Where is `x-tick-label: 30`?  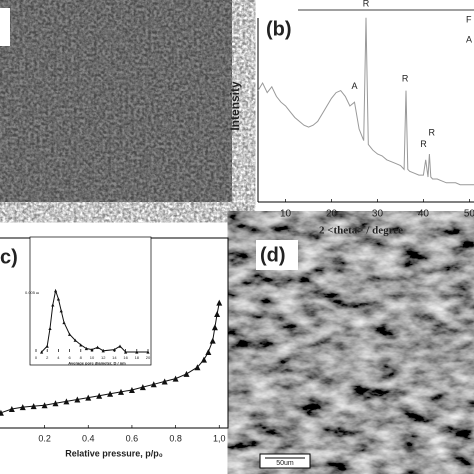 x-tick-label: 30 is located at coordinates (378, 214).